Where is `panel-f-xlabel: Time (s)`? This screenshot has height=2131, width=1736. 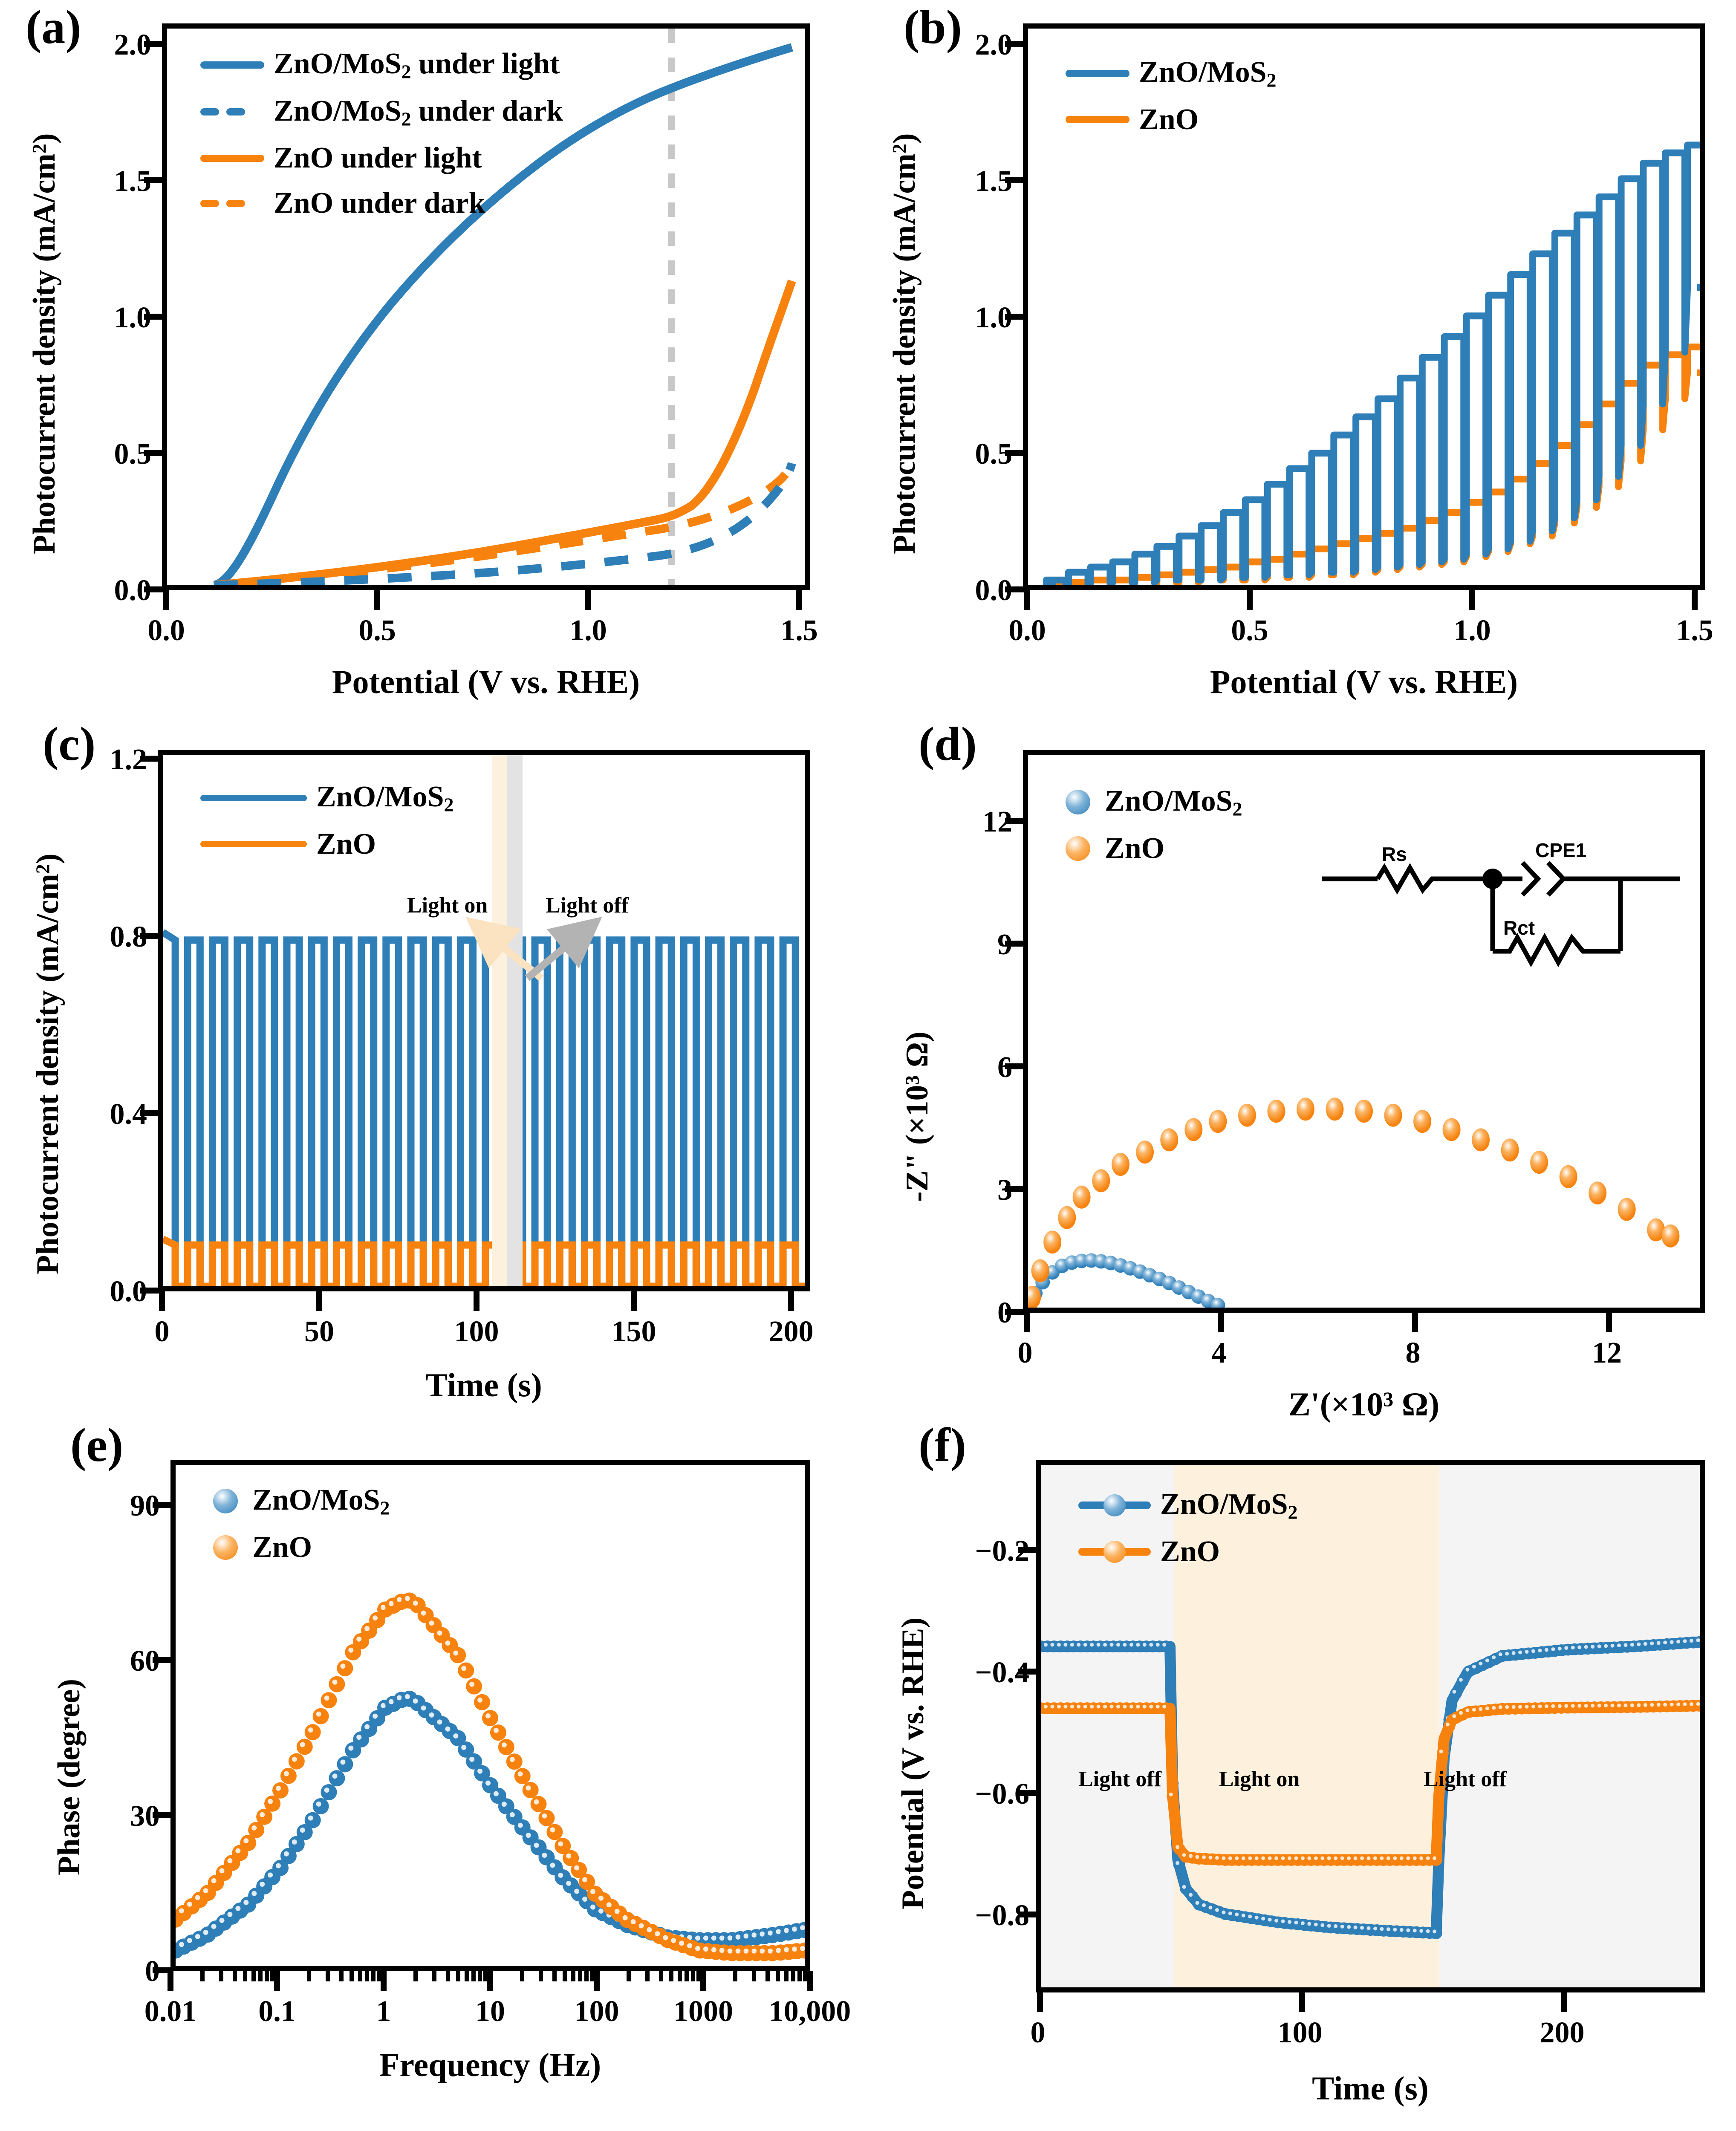
panel-f-xlabel: Time (s) is located at coordinates (1370, 2088).